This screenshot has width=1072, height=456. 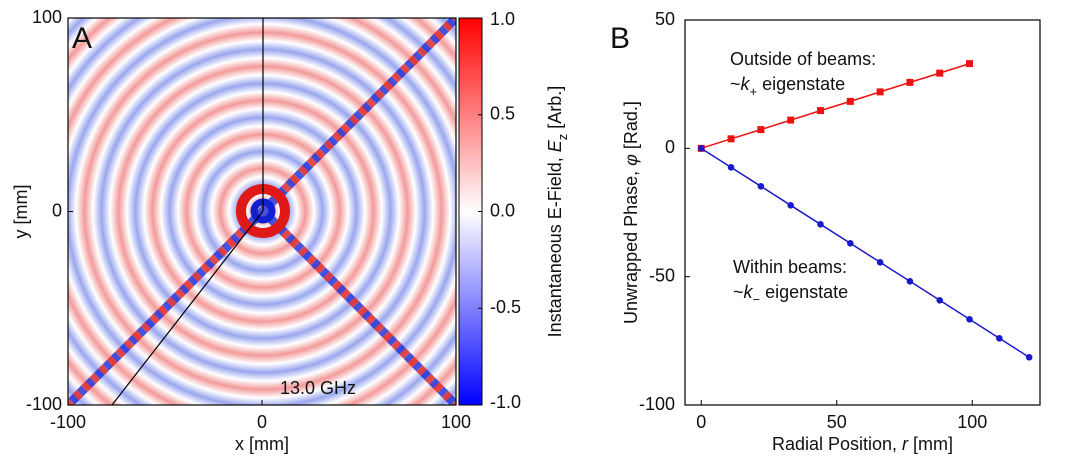 What do you see at coordinates (555, 244) in the screenshot?
I see `text-part: Instantaneous E-Field,` at bounding box center [555, 244].